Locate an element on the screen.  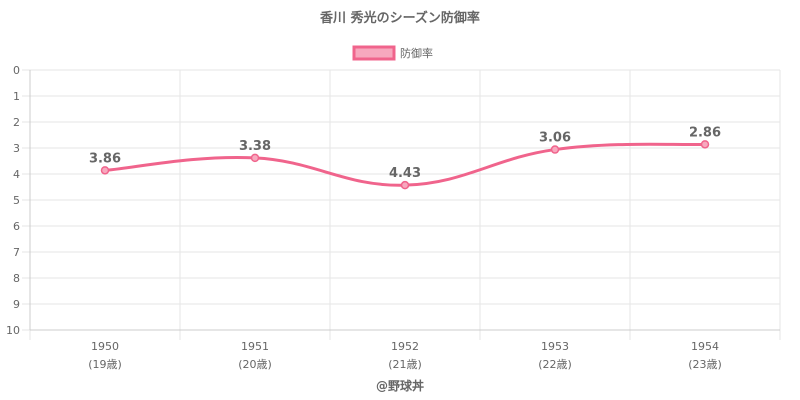
data-label: 2.86 is located at coordinates (705, 132).